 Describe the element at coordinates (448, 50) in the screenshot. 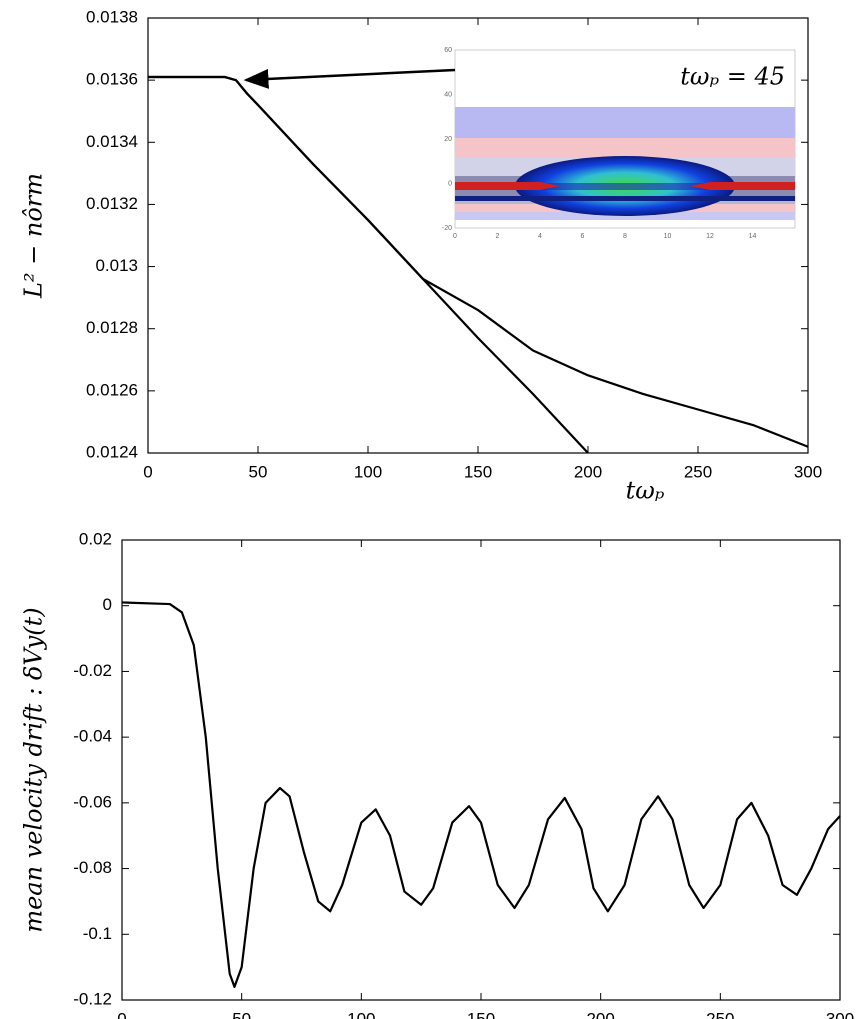

I see `inset-y-tick-label: 60` at that location.